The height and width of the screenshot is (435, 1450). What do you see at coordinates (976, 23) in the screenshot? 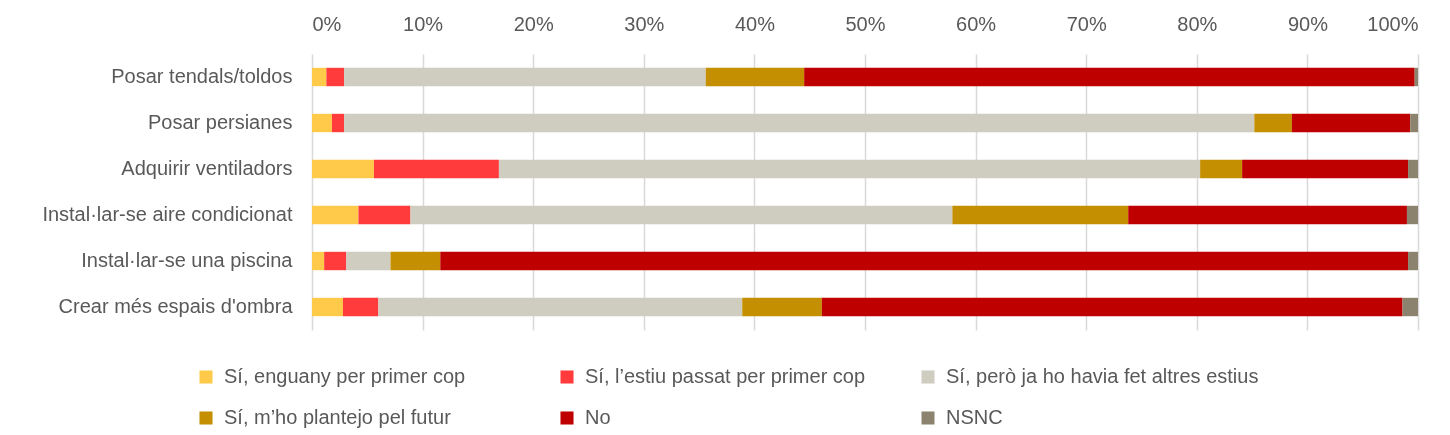
I see `x-tick-label: 60%` at bounding box center [976, 23].